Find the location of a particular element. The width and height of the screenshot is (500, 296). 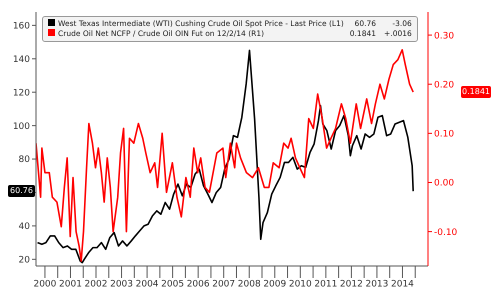

x-tick-label: 2010 is located at coordinates (300, 284).